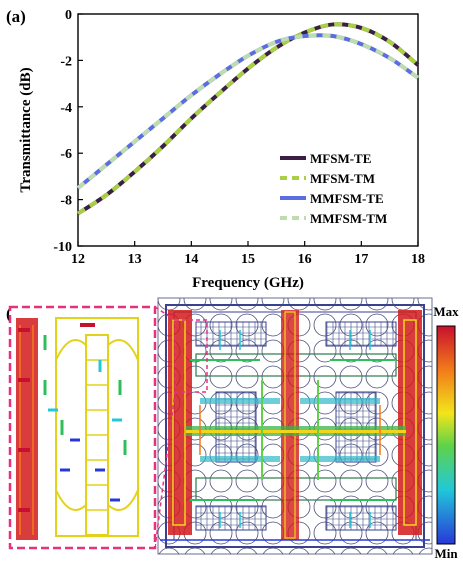 The image size is (463, 566). Describe the element at coordinates (82, 427) in the screenshot. I see `zoom-inset` at that location.